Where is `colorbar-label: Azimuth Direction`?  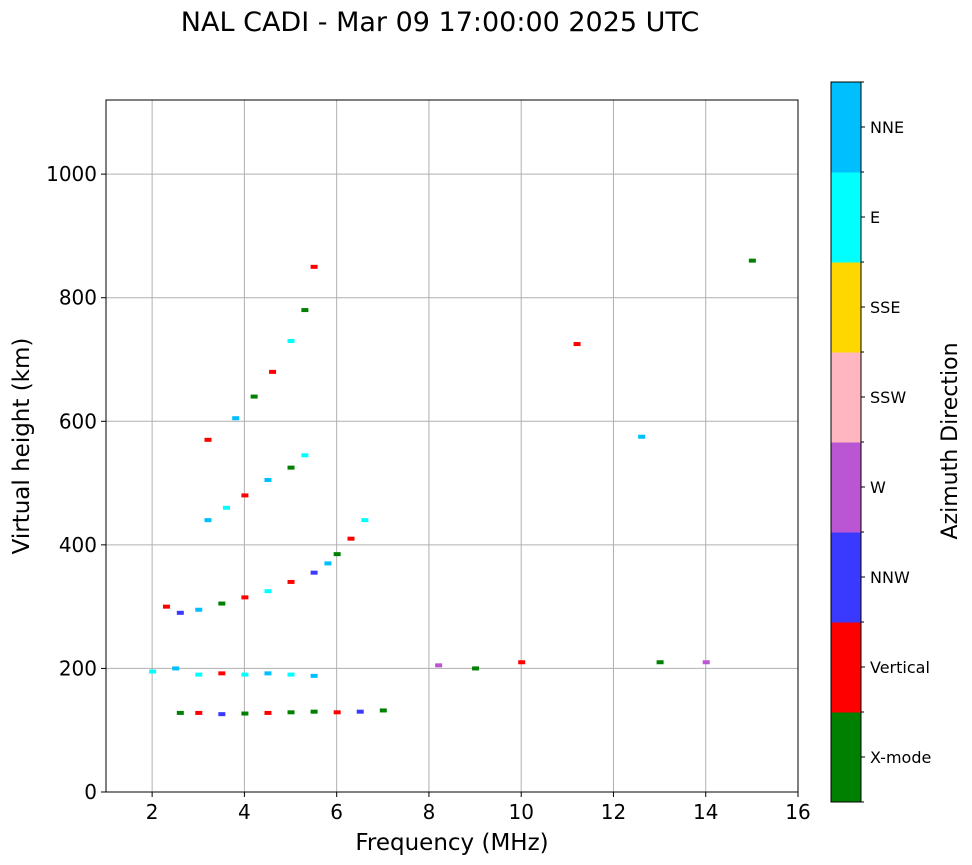 colorbar-label: Azimuth Direction is located at coordinates (950, 440).